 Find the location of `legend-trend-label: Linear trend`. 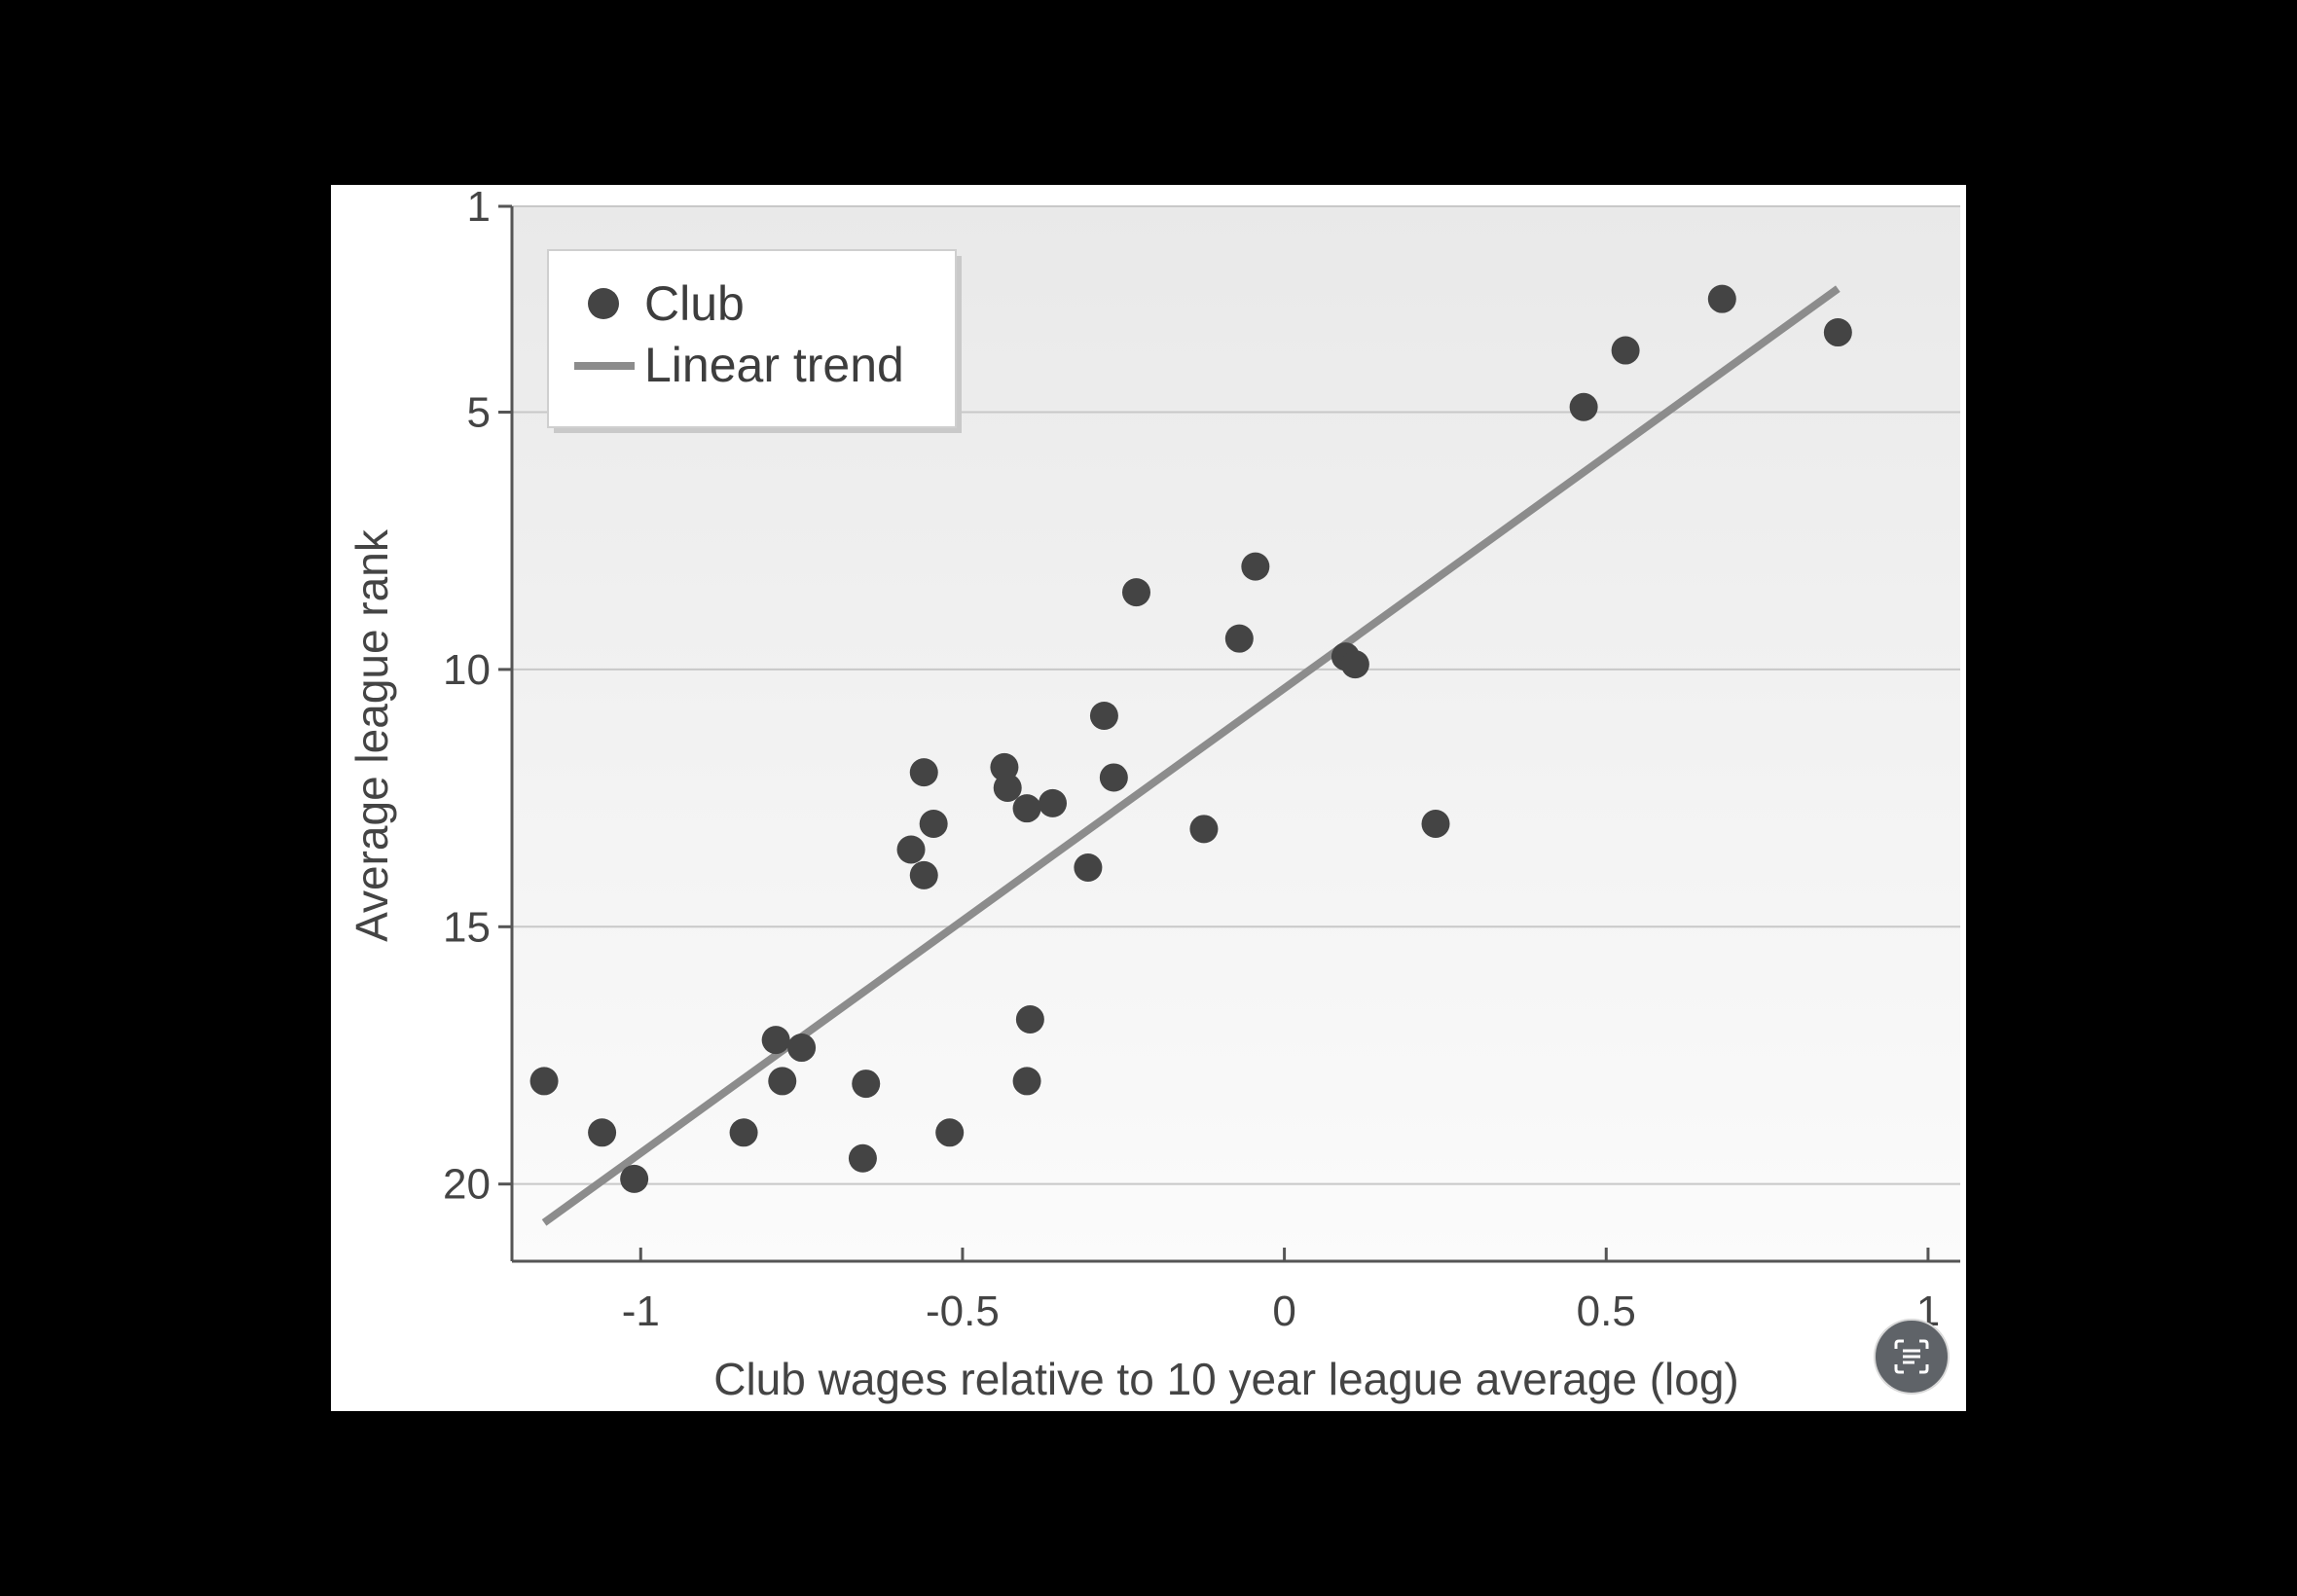

legend-trend-label: Linear trend is located at coordinates (774, 365).